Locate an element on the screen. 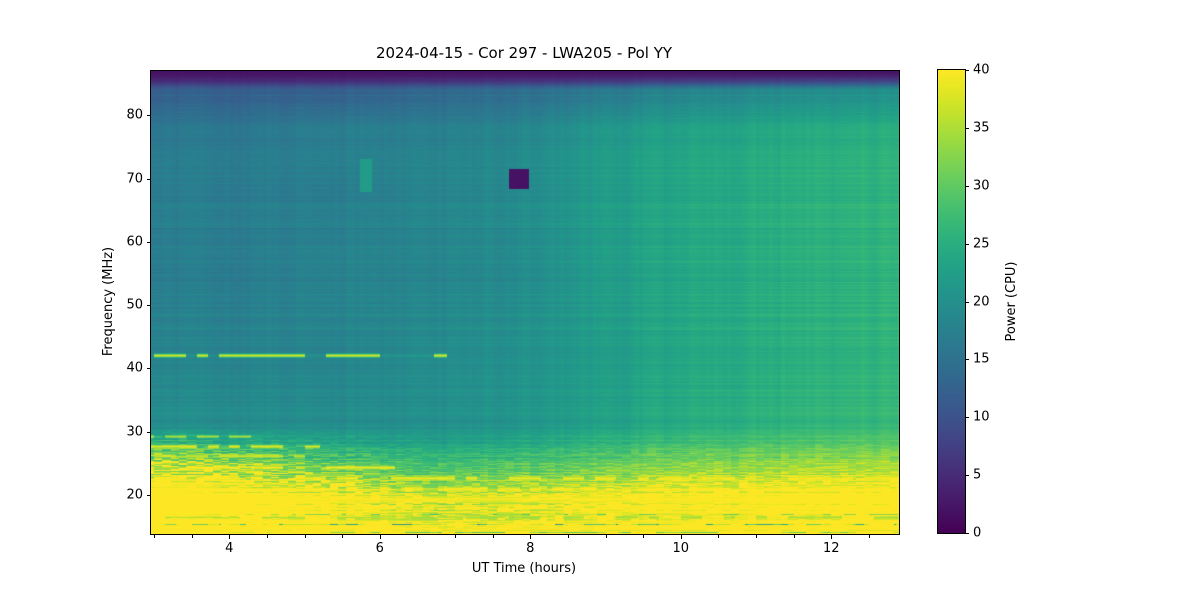 This screenshot has width=1200, height=600. y-tick-label: 30 is located at coordinates (134, 432).